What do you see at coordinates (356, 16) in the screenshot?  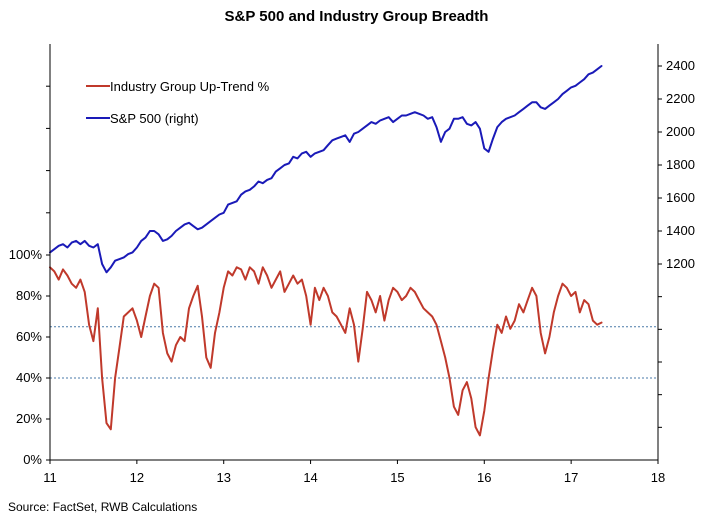 I see `chart-title: S&P 500 and Industry Group Breadth` at bounding box center [356, 16].